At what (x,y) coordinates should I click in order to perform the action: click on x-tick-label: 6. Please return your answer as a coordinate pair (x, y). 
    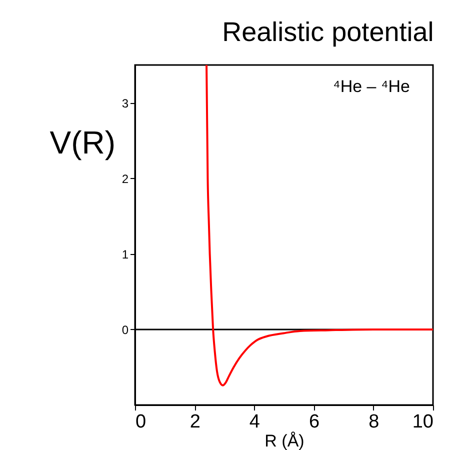
    Looking at the image, I should click on (314, 422).